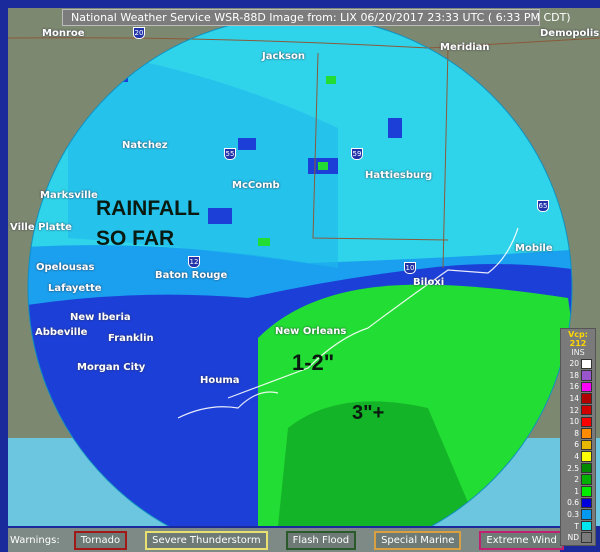 This screenshot has height=552, width=600. I want to click on interstate-shield: 65, so click(543, 206).